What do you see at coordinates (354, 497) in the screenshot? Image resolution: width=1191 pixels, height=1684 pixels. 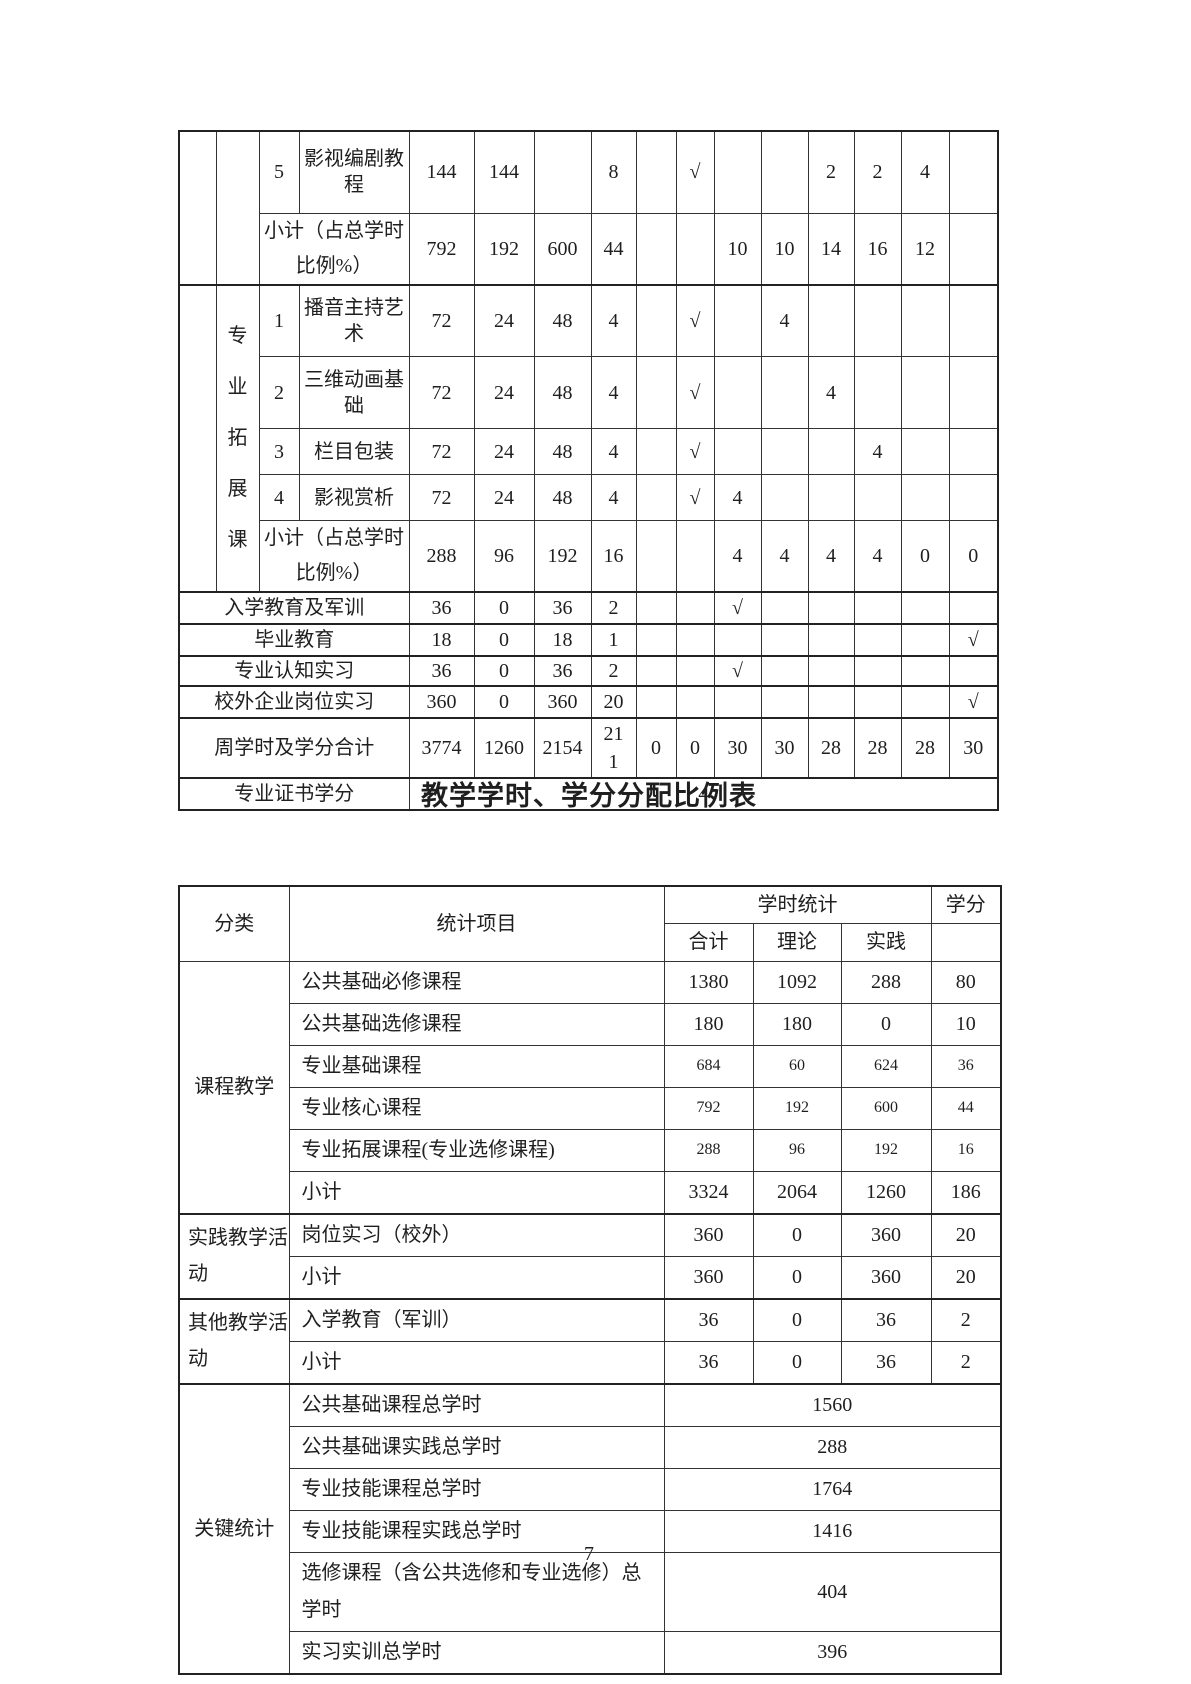 I see `course-name-cell: 影视赏析` at bounding box center [354, 497].